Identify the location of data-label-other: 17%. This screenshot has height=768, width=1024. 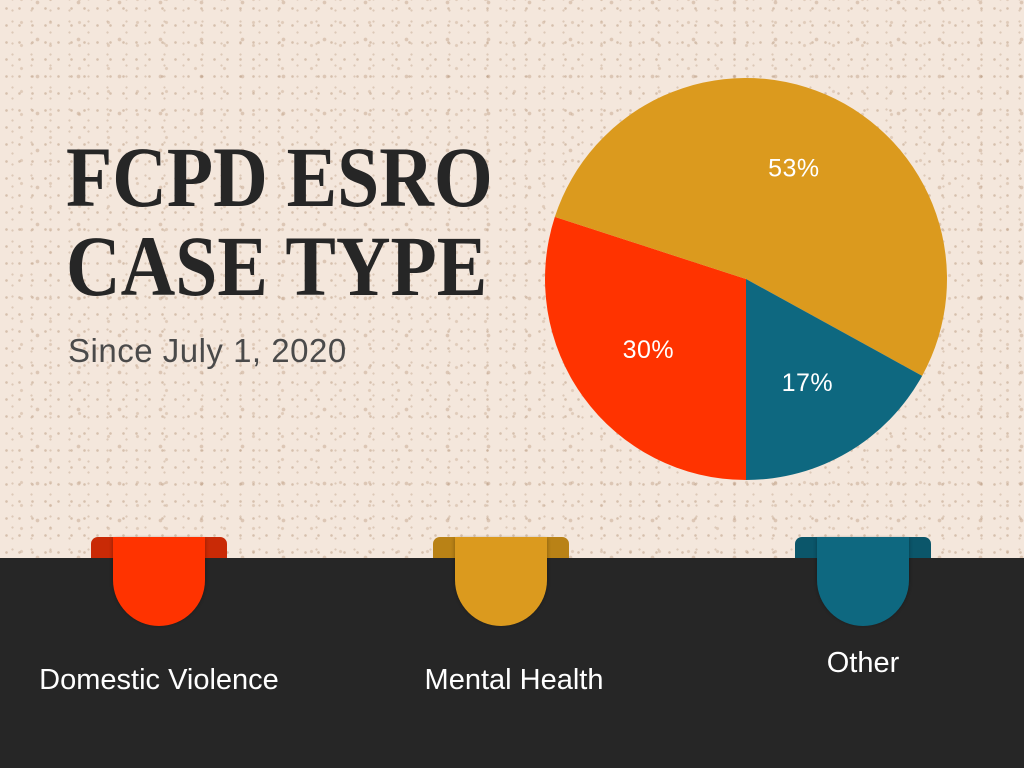
(808, 383).